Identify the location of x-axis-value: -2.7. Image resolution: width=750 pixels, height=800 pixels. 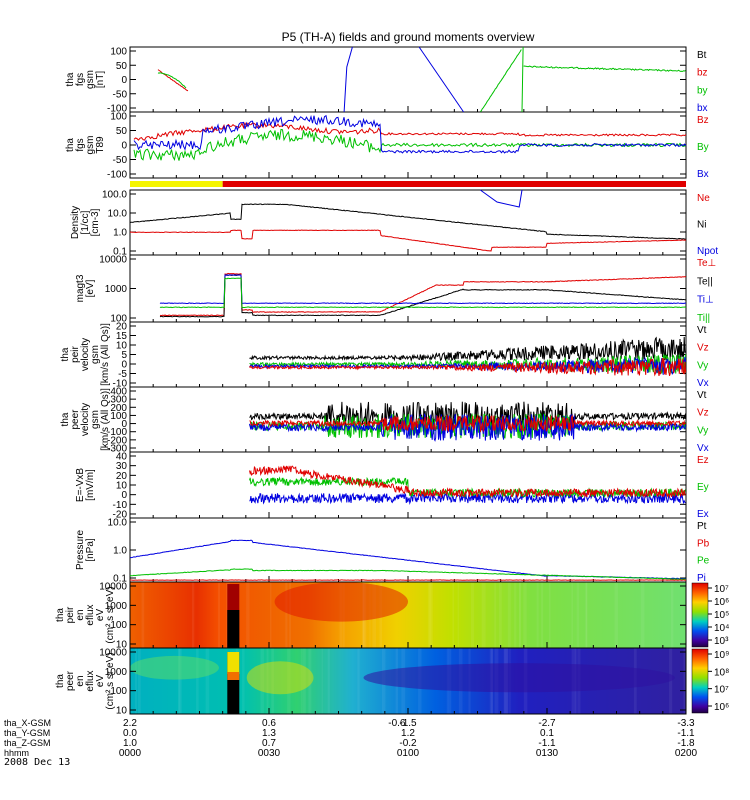
(547, 723).